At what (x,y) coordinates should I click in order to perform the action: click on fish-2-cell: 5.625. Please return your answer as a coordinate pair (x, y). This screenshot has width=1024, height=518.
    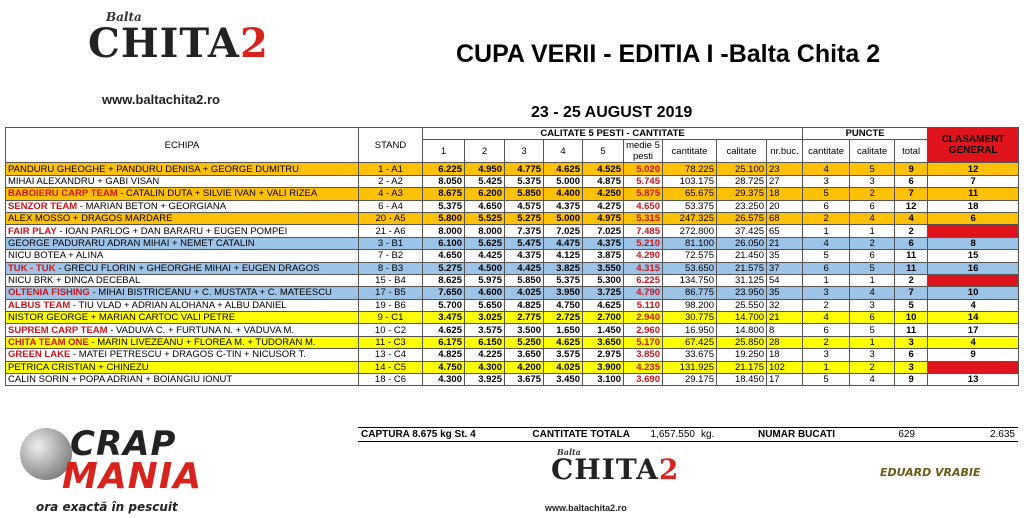
    Looking at the image, I should click on (484, 243).